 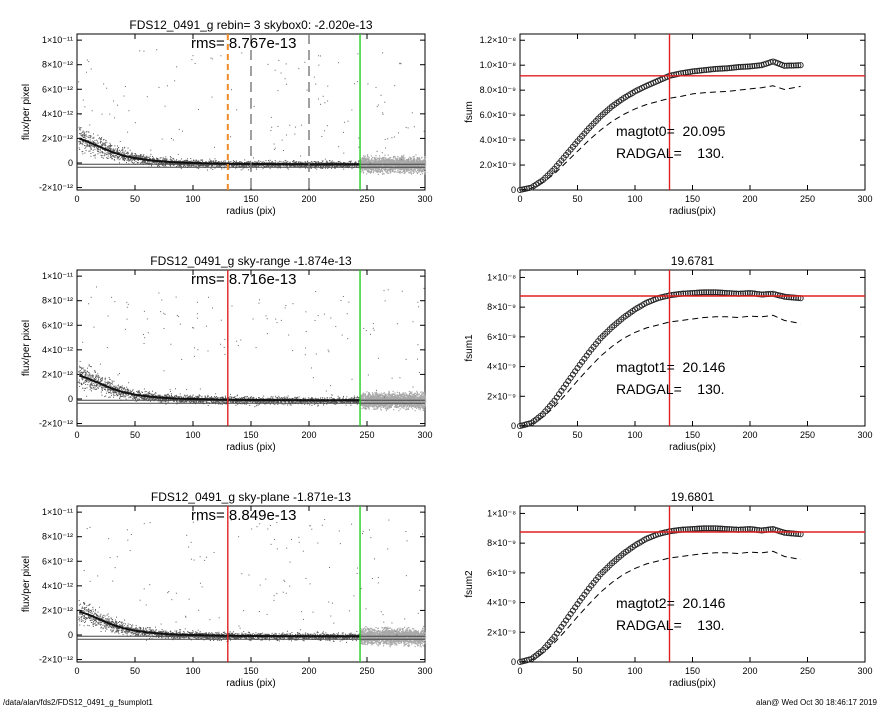 What do you see at coordinates (308, 435) in the screenshot?
I see `x-tick-label: 200` at bounding box center [308, 435].